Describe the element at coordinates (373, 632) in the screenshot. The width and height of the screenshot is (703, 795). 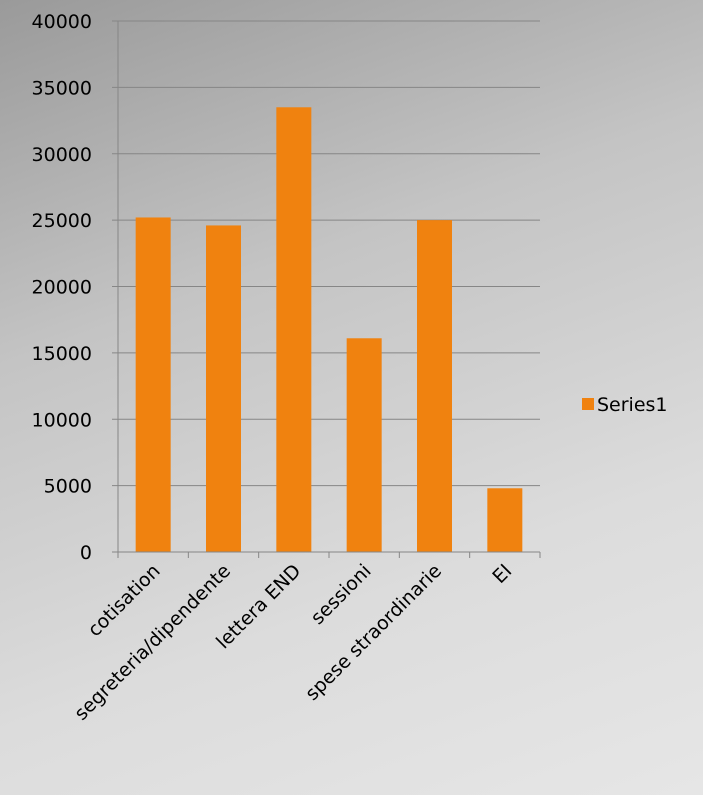
I see `x-label-spese-straordinarie: spese straordinarie` at that location.